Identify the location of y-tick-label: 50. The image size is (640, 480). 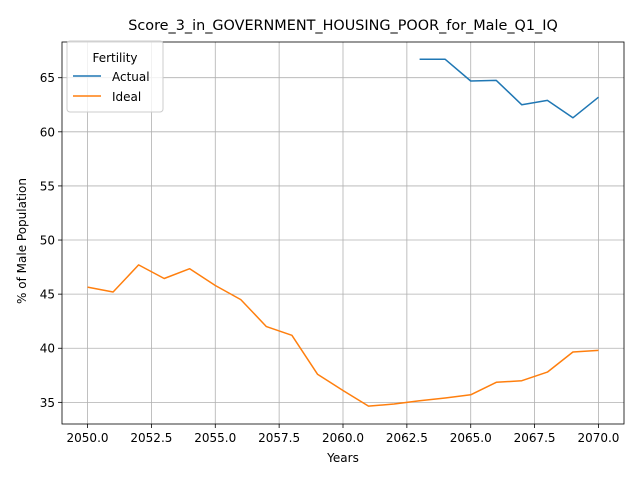
(47, 241).